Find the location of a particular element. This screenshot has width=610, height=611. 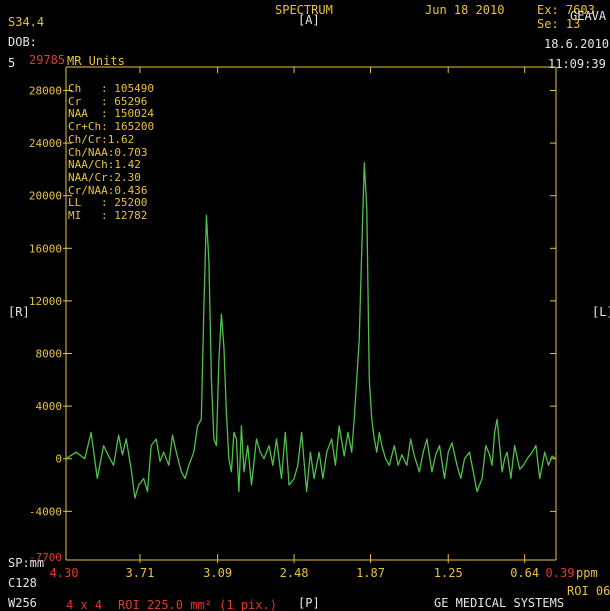

metabolite-label: Ch/NAA is located at coordinates (88, 152).